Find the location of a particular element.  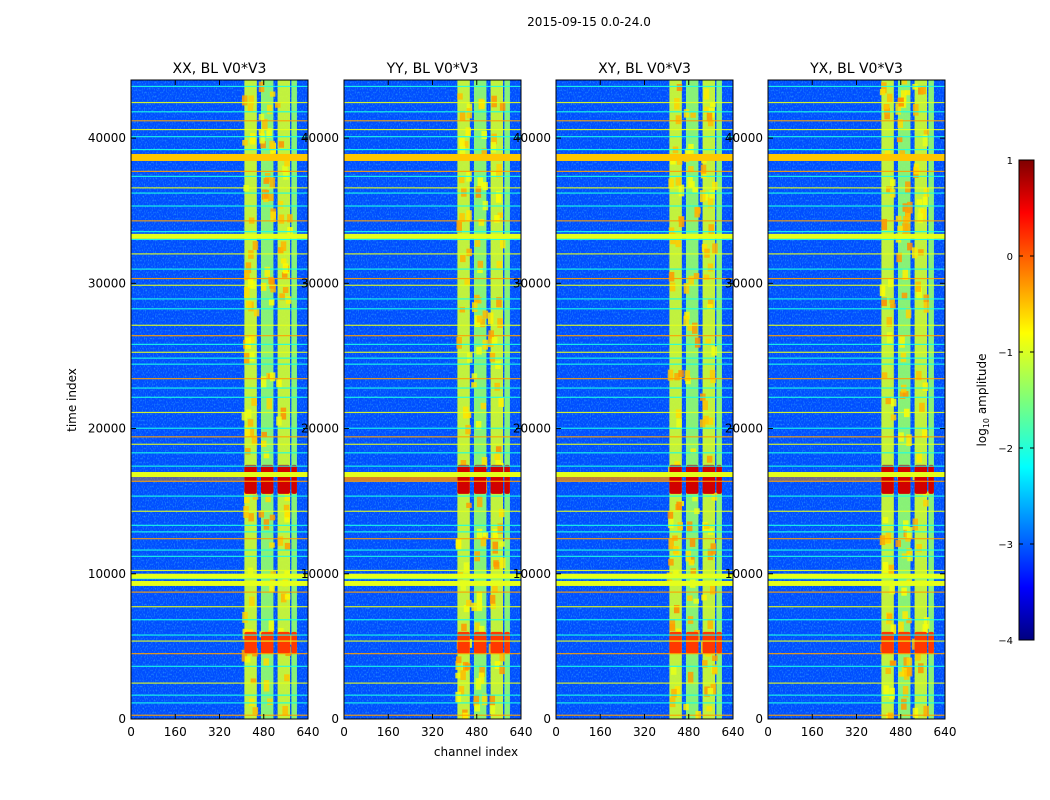

colorbar-tick-label: 0 is located at coordinates (1010, 257).